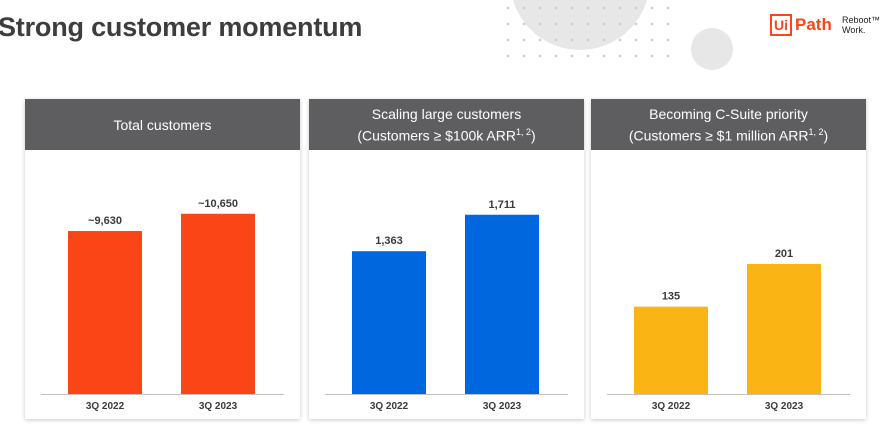 The image size is (886, 441). Describe the element at coordinates (671, 297) in the screenshot. I see `data-label: 135` at that location.